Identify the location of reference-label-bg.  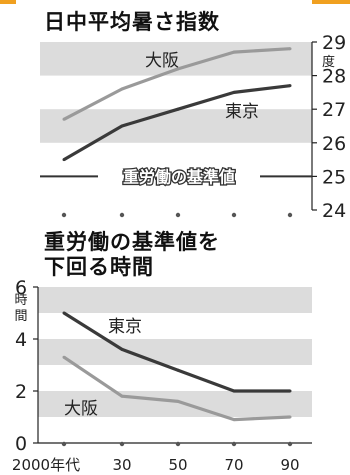
(179, 176).